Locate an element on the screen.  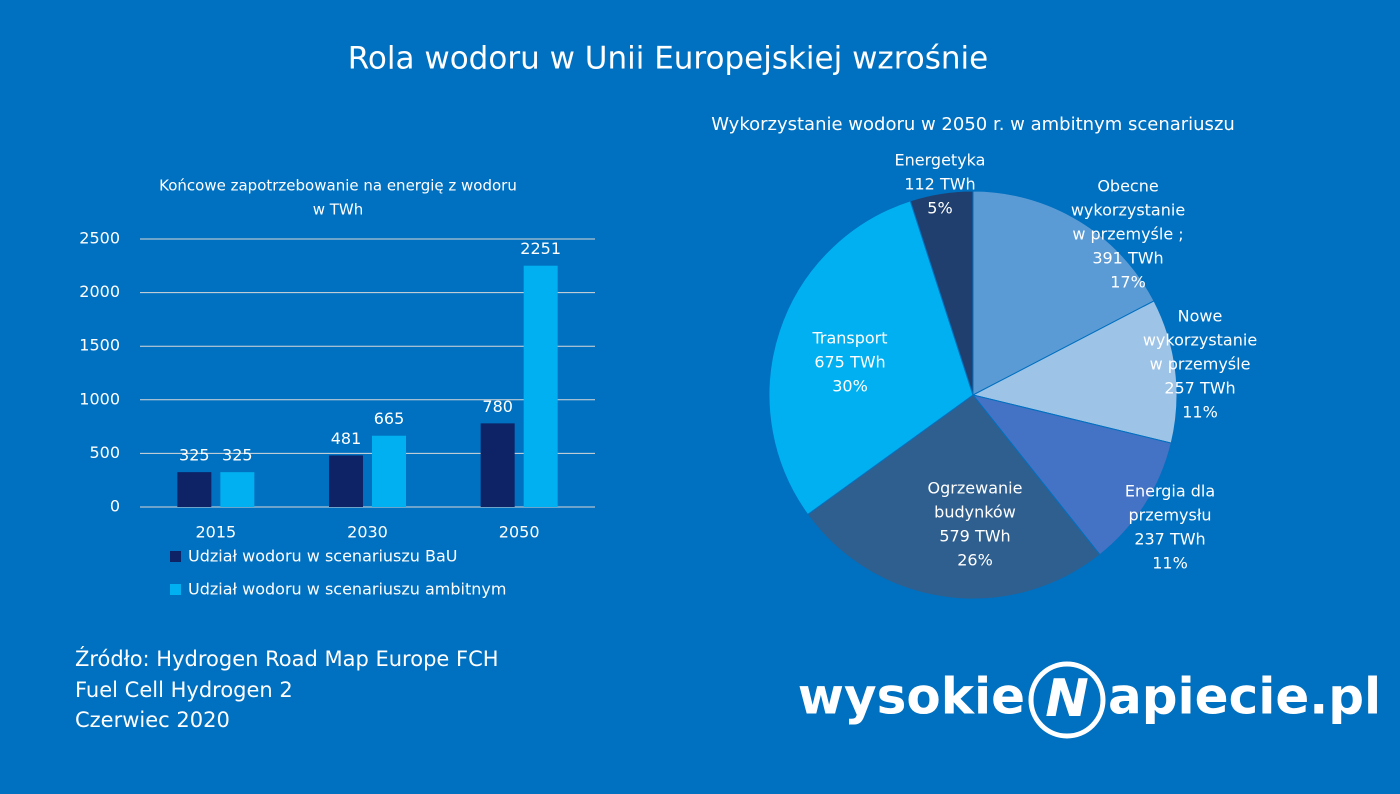
pie-label: w przemyśle is located at coordinates (1200, 364).